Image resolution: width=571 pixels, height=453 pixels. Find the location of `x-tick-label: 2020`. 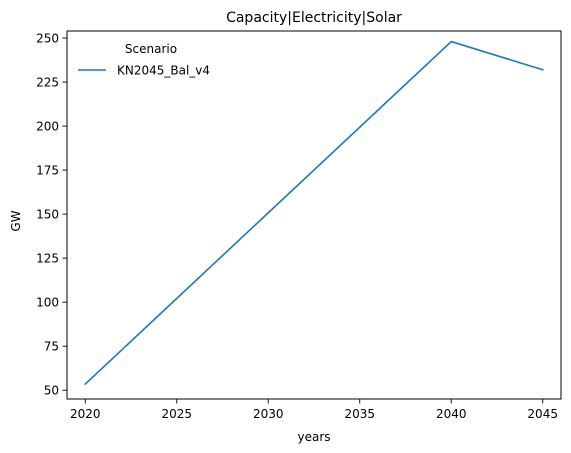

x-tick-label: 2020 is located at coordinates (85, 414).